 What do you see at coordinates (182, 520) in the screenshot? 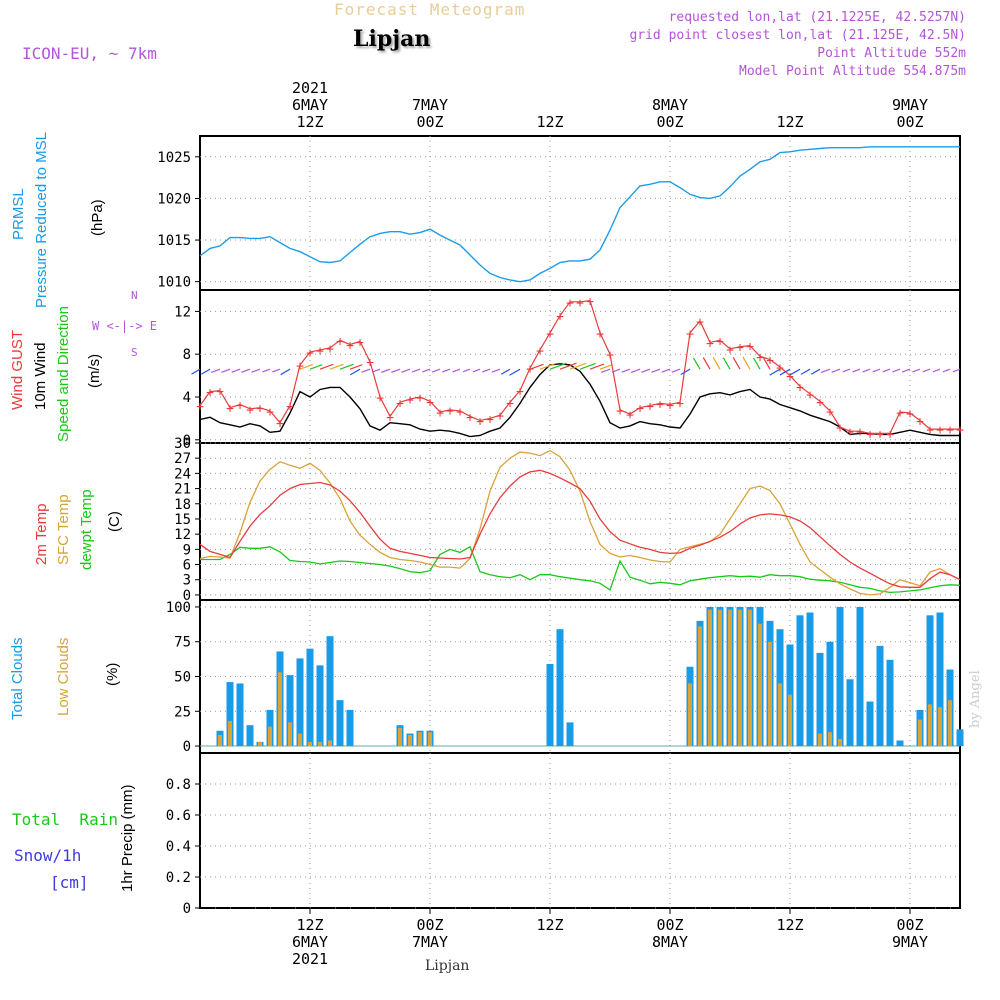
I see `y-tick-label: 15` at bounding box center [182, 520].